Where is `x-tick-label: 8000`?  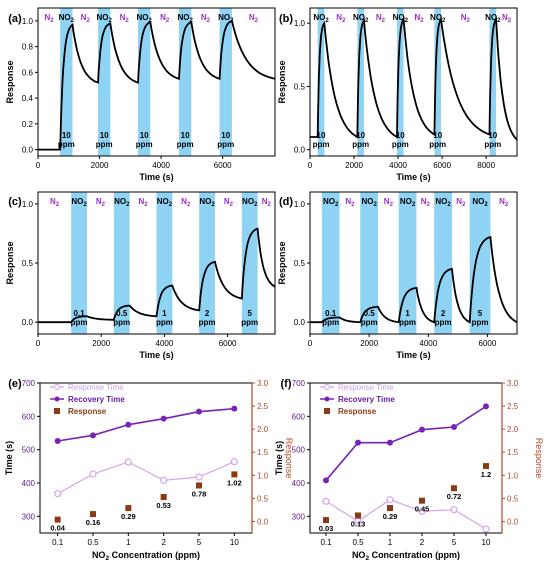
x-tick-label: 8000 is located at coordinates (486, 165).